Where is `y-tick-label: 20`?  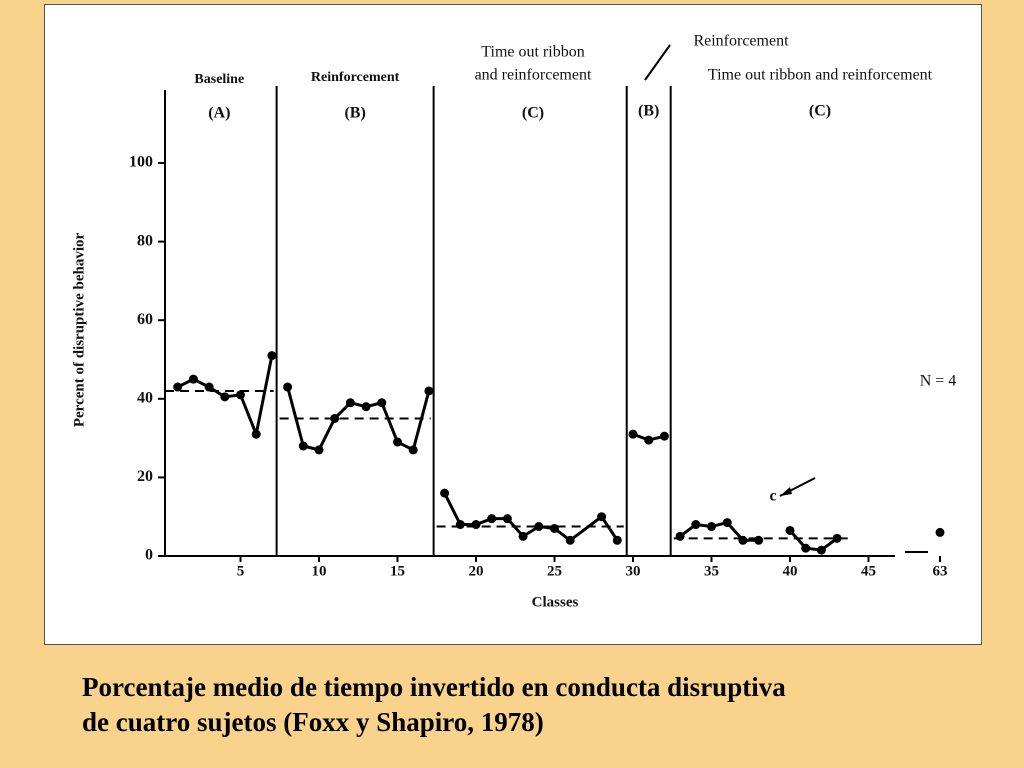
y-tick-label: 20 is located at coordinates (145, 476).